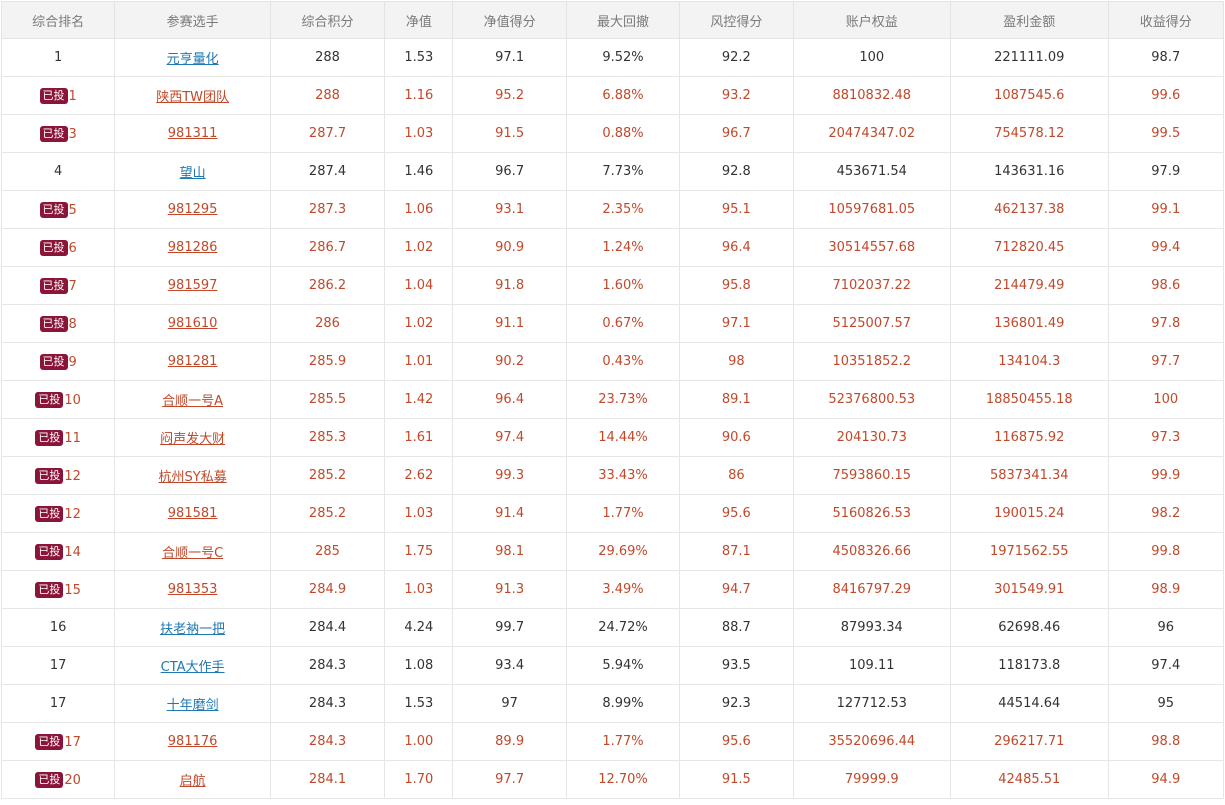 The width and height of the screenshot is (1225, 805). Describe the element at coordinates (419, 475) in the screenshot. I see `nav-cell: 2.62` at that location.